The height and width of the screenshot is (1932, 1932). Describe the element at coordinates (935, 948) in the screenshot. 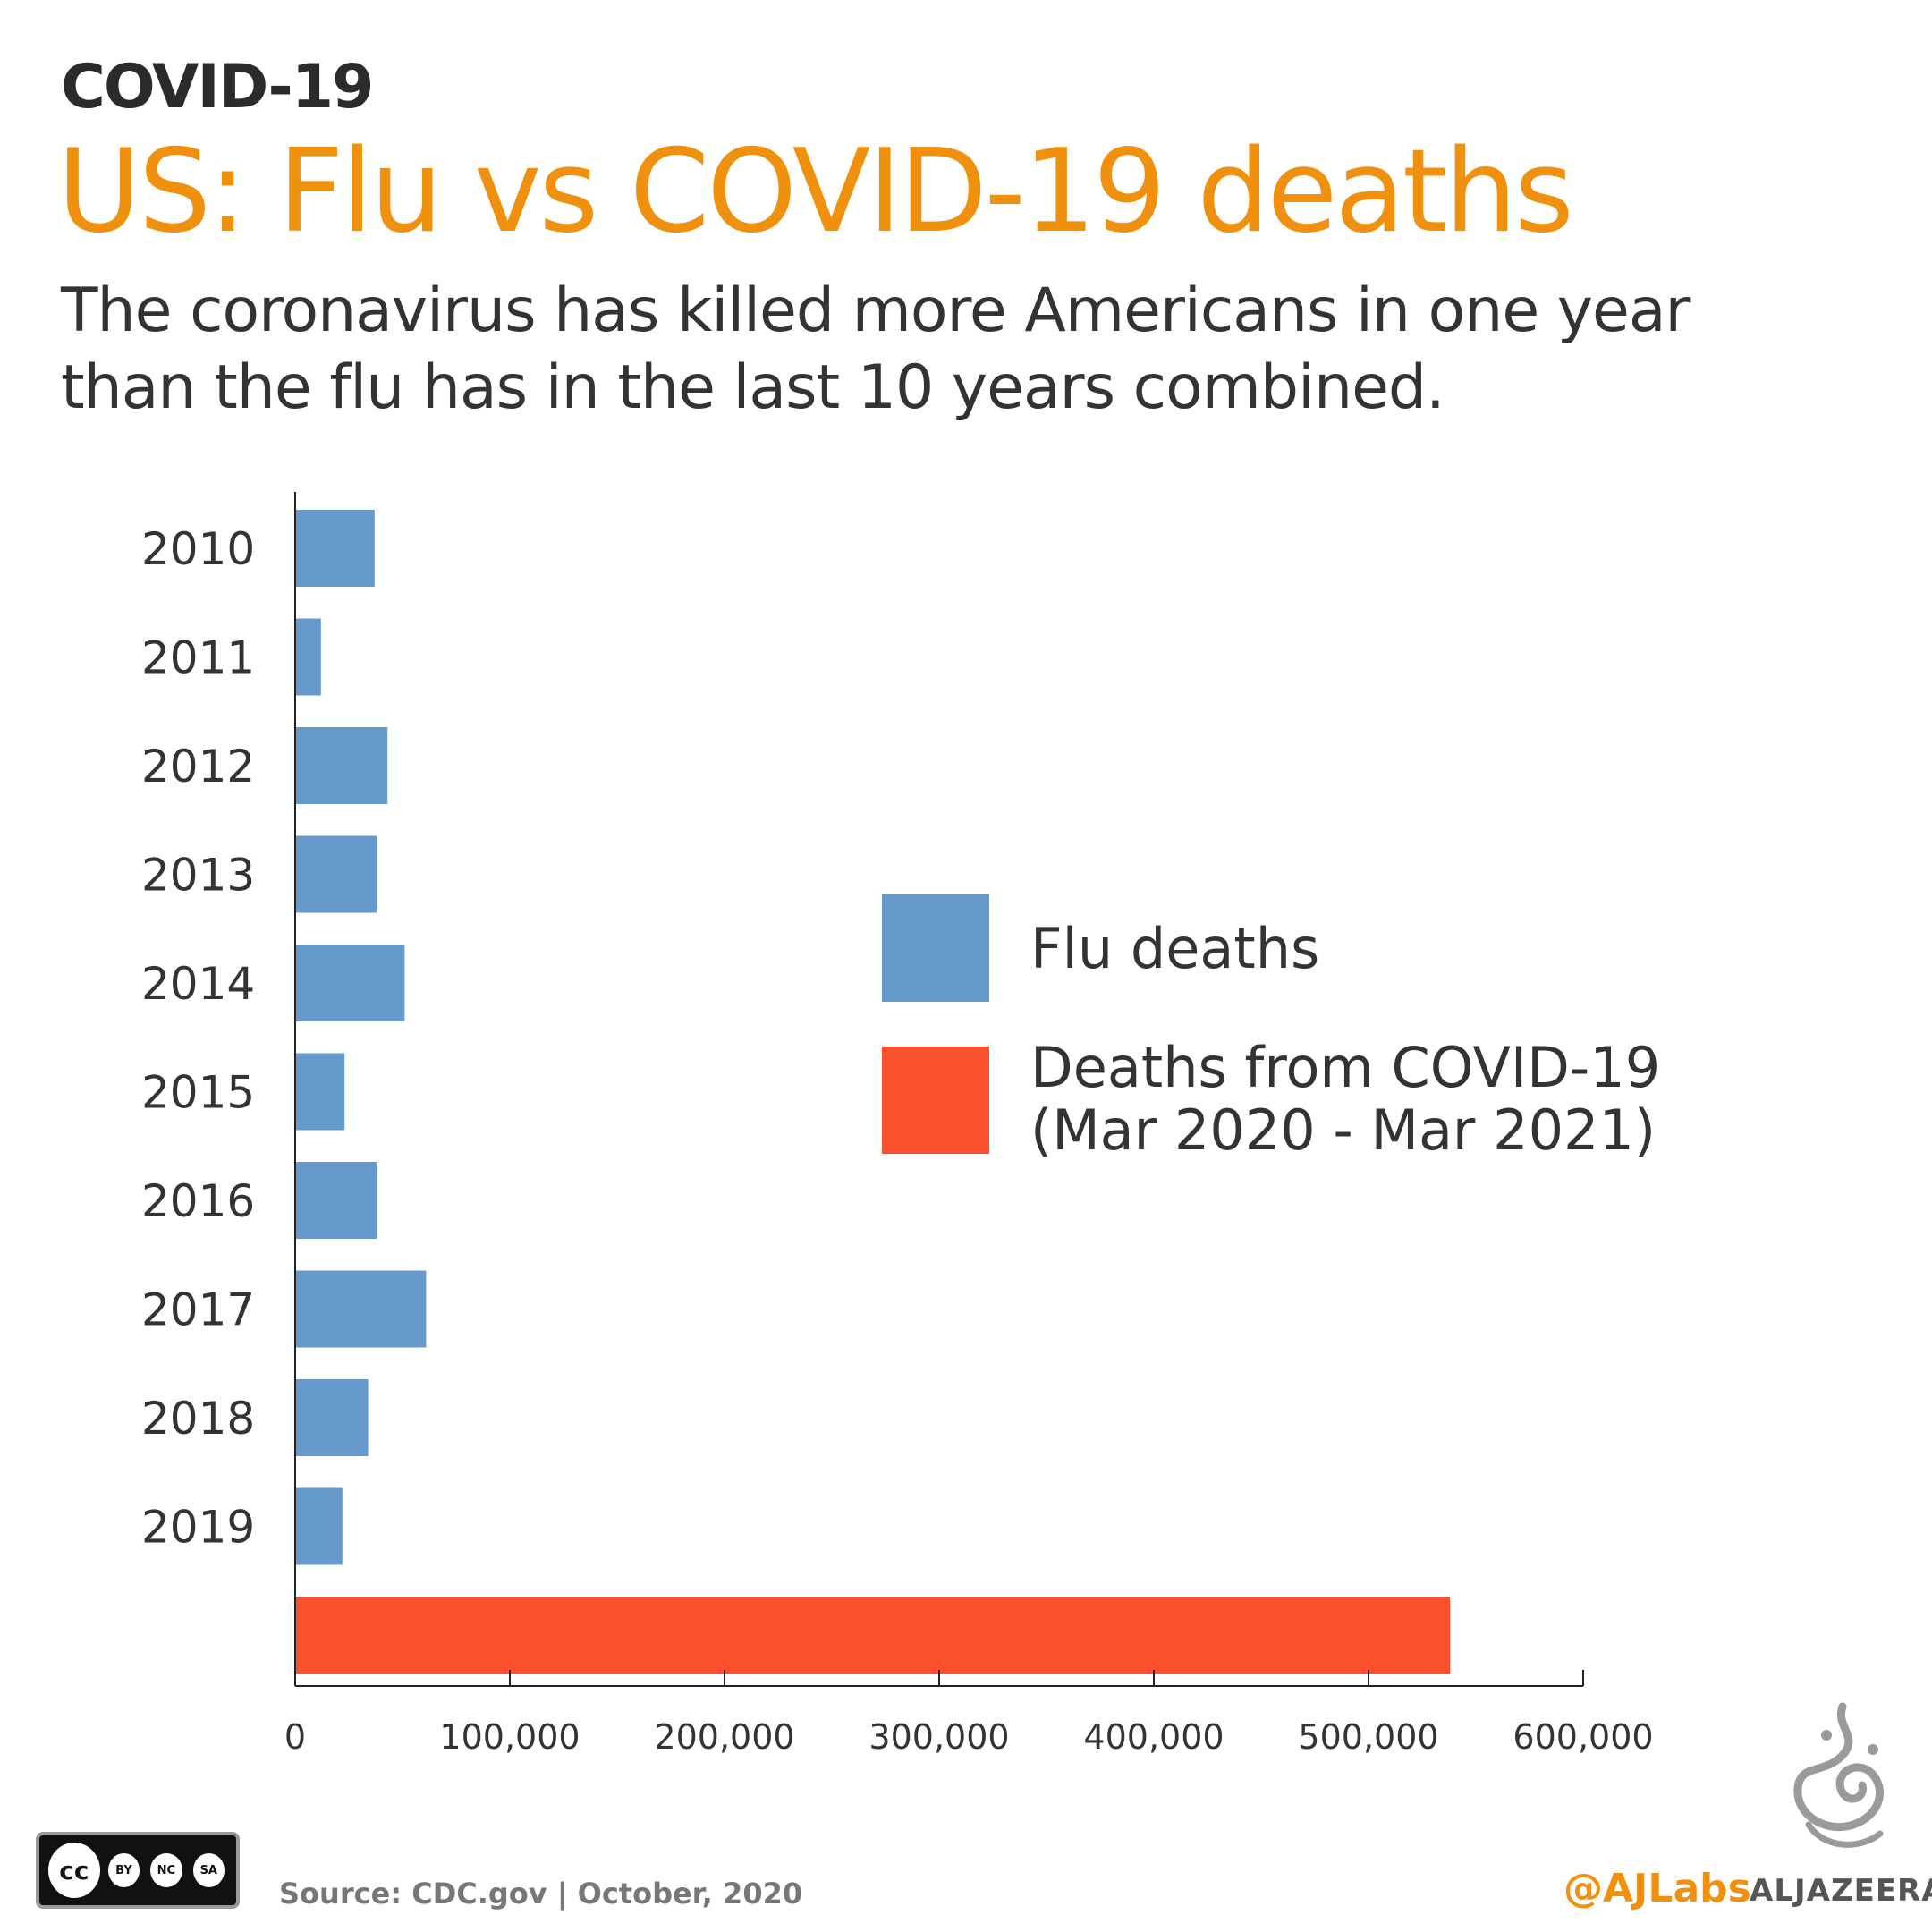

I see `legend-swatch-flu` at that location.